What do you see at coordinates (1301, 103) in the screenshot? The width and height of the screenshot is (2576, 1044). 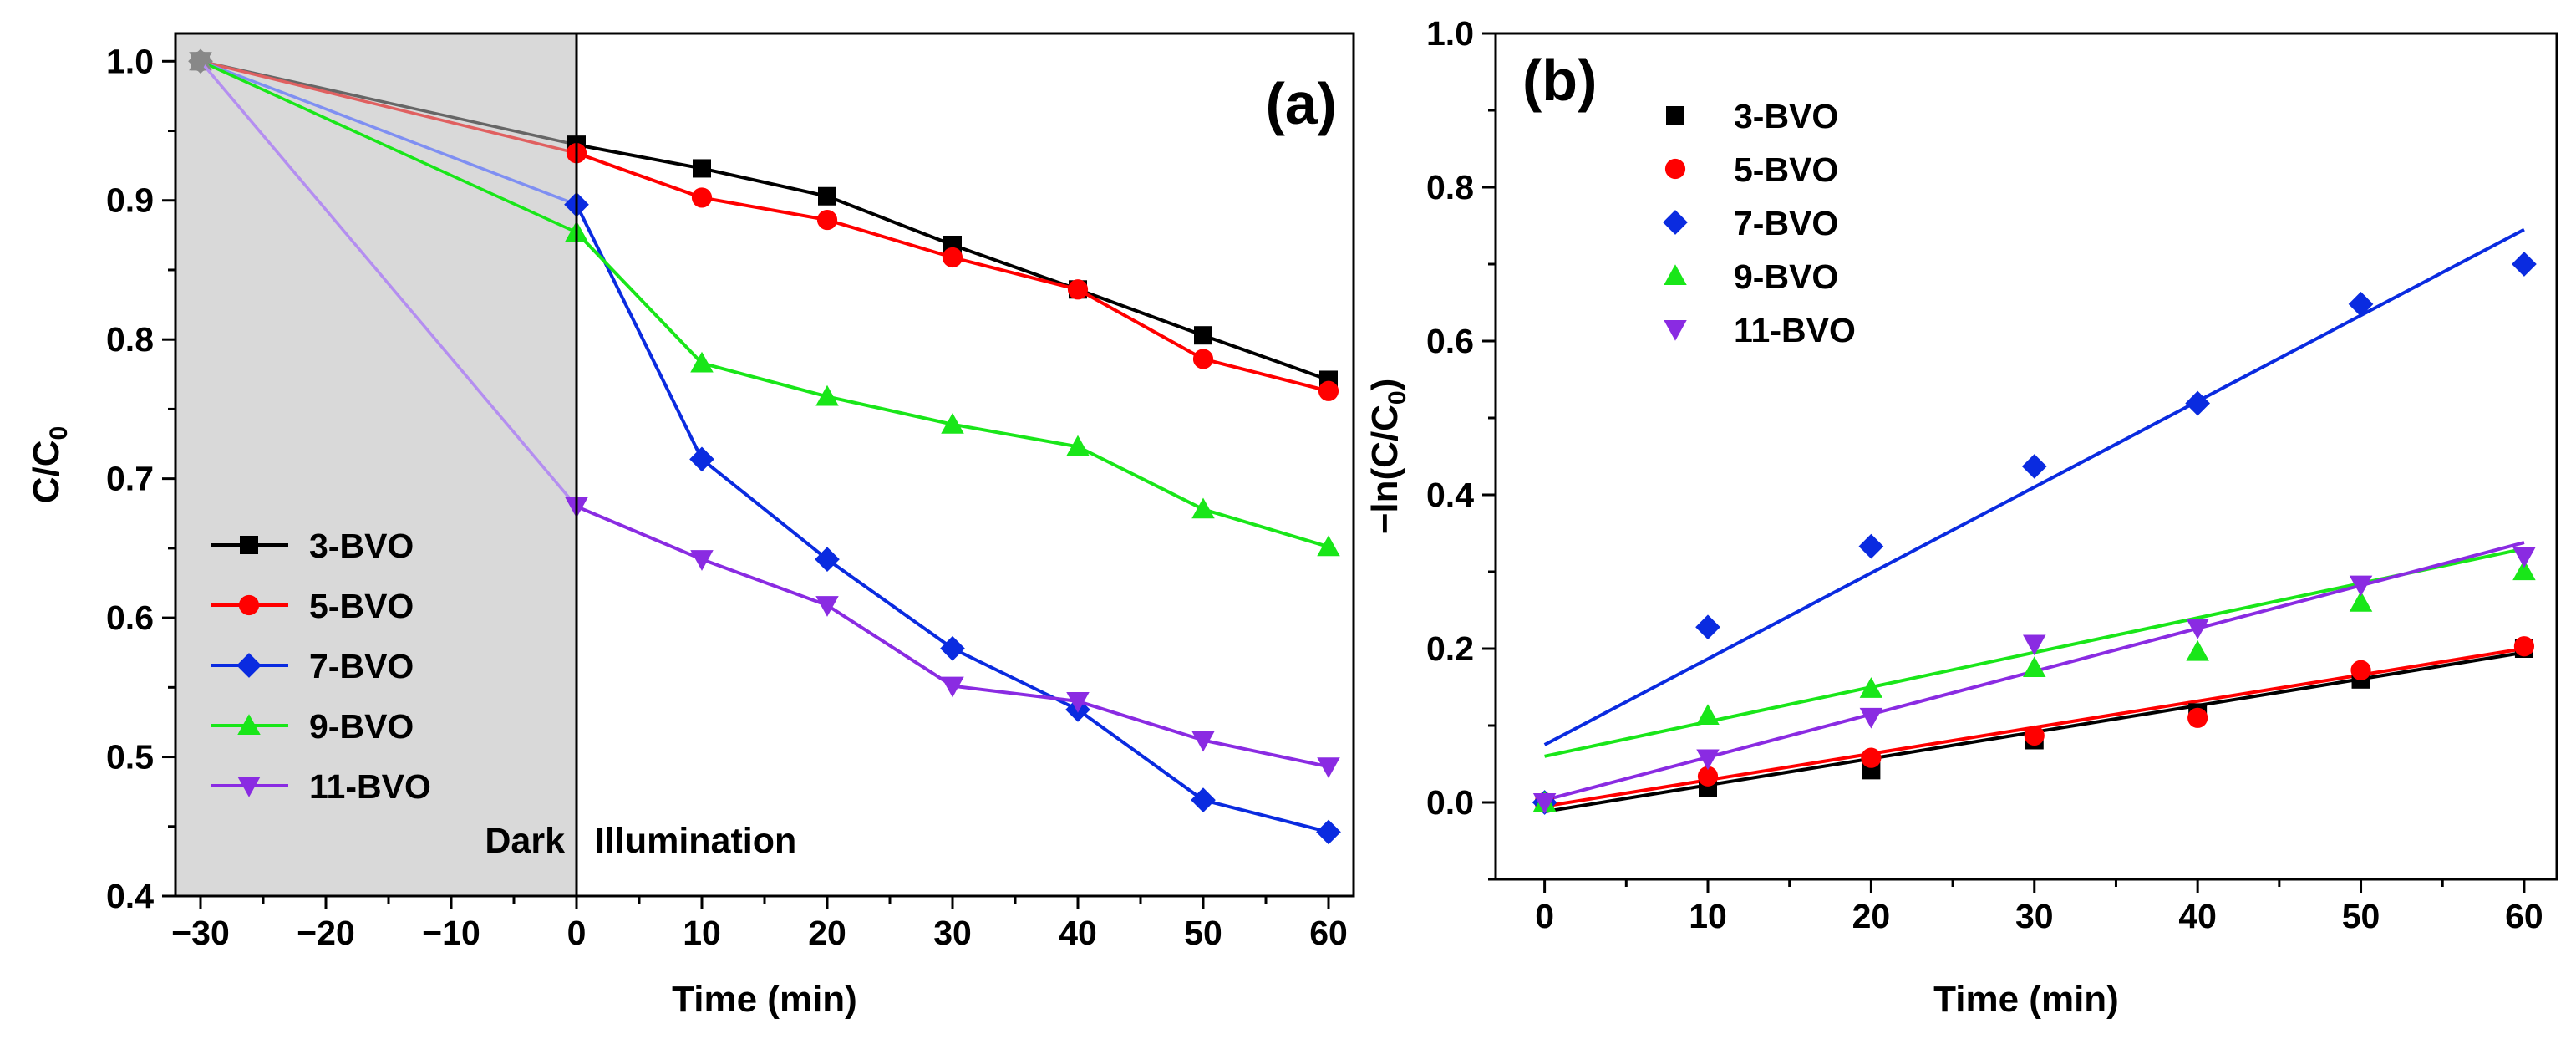 I see `panel-a-label: (a)` at bounding box center [1301, 103].